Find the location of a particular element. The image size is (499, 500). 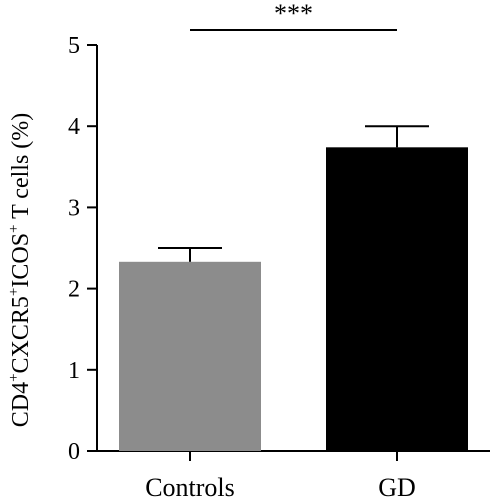

y-label-part-1: CD4 is located at coordinates (21, 404).